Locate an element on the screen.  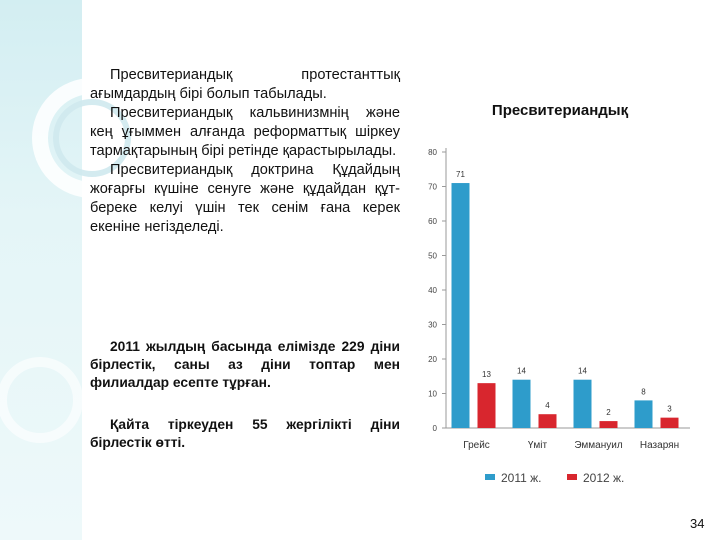
data-label: 13 is located at coordinates (486, 374).